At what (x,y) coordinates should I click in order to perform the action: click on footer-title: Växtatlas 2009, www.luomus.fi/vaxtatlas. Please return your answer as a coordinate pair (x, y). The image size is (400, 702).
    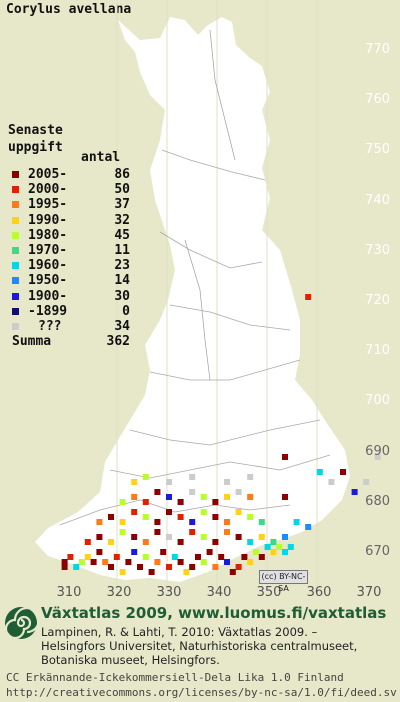
    Looking at the image, I should click on (214, 613).